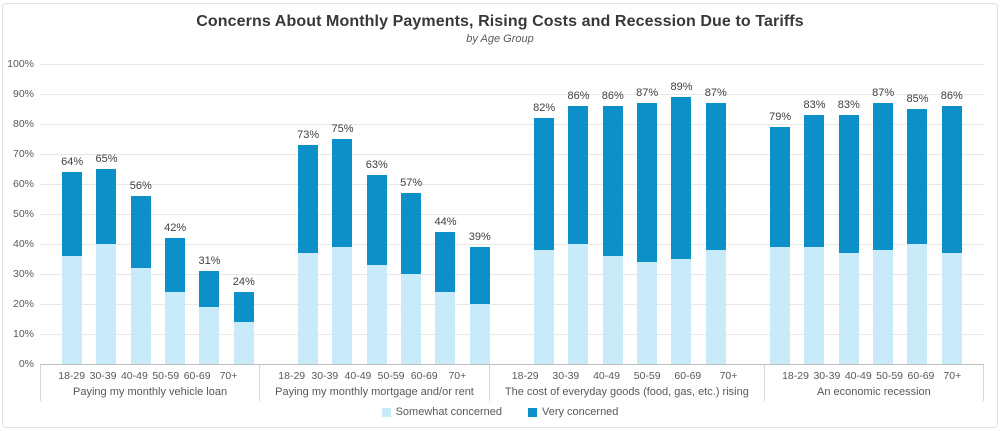 The image size is (1000, 431). I want to click on bar-column: 83%, so click(814, 231).